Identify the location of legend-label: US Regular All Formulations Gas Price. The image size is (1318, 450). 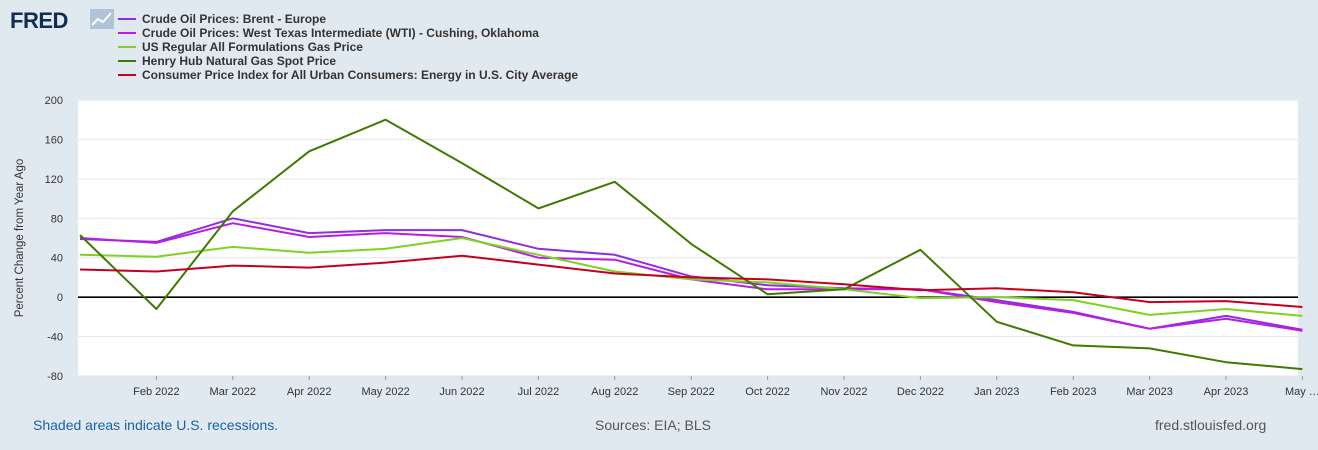
(252, 47).